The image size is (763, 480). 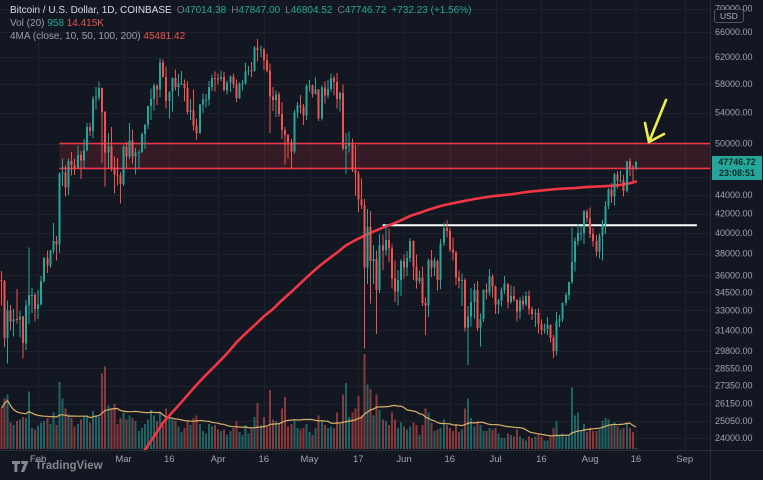 What do you see at coordinates (180, 10) in the screenshot?
I see `open-label: O` at bounding box center [180, 10].